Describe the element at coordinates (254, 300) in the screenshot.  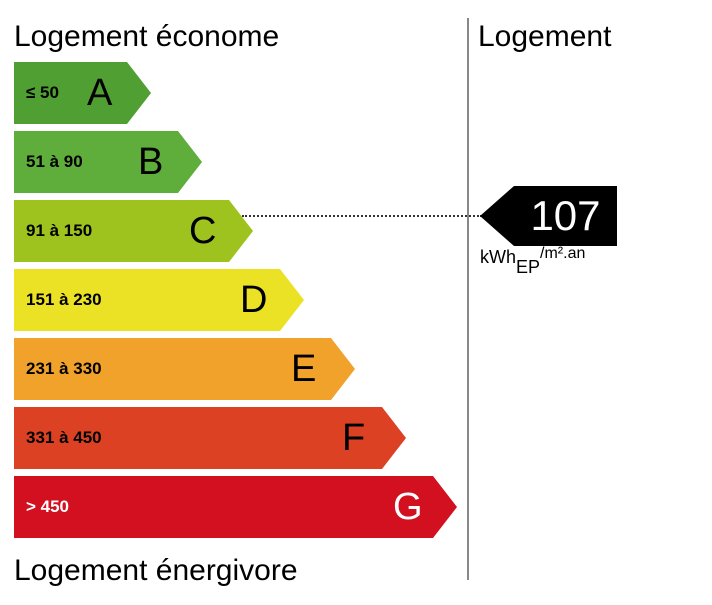
I see `band-letter: D` at that location.